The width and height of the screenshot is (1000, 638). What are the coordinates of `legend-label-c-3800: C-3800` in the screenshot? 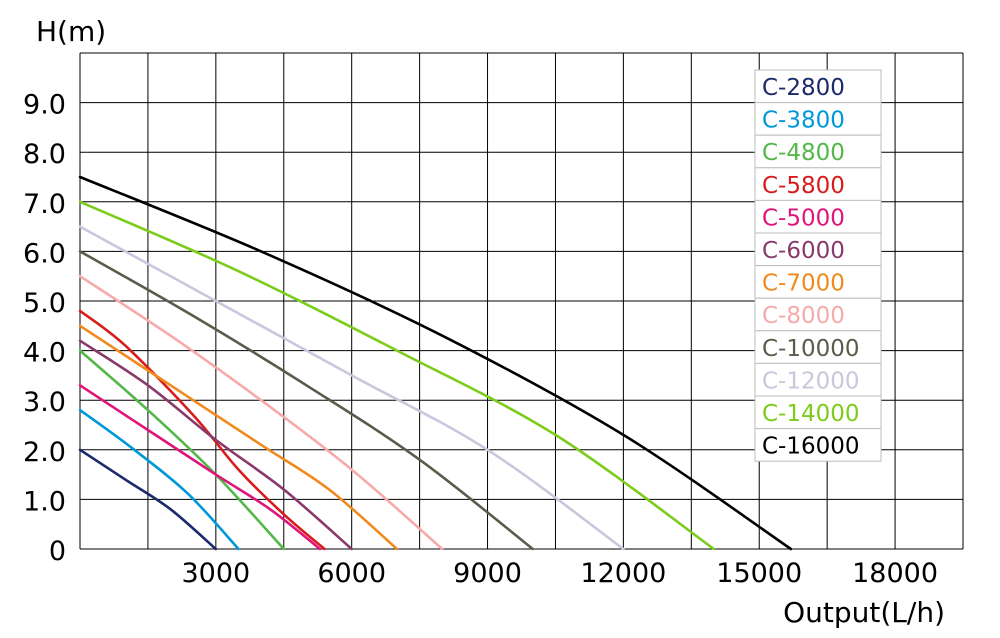 It's located at (803, 121).